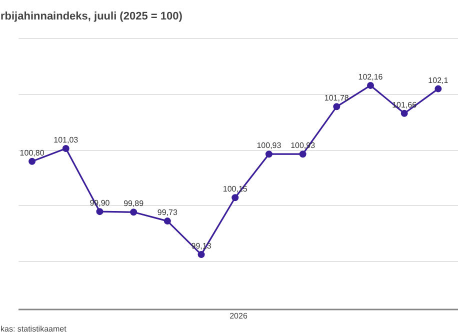 This screenshot has width=458, height=336. I want to click on chart-title: rbijahinnaindeks, juuli (2025 = 100), so click(91, 16).